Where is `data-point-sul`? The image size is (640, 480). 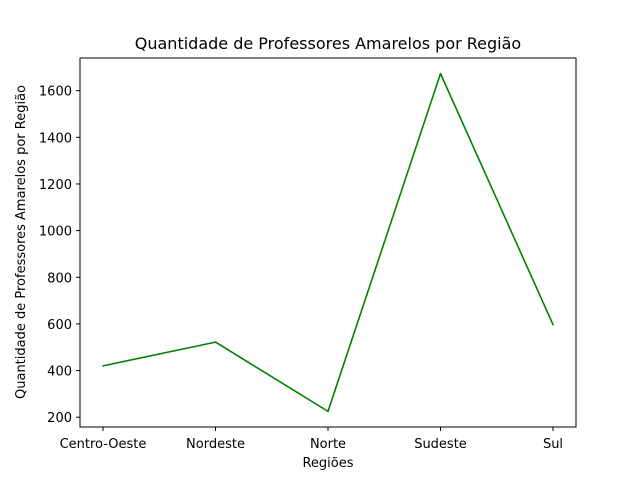
data-point-sul is located at coordinates (553, 324).